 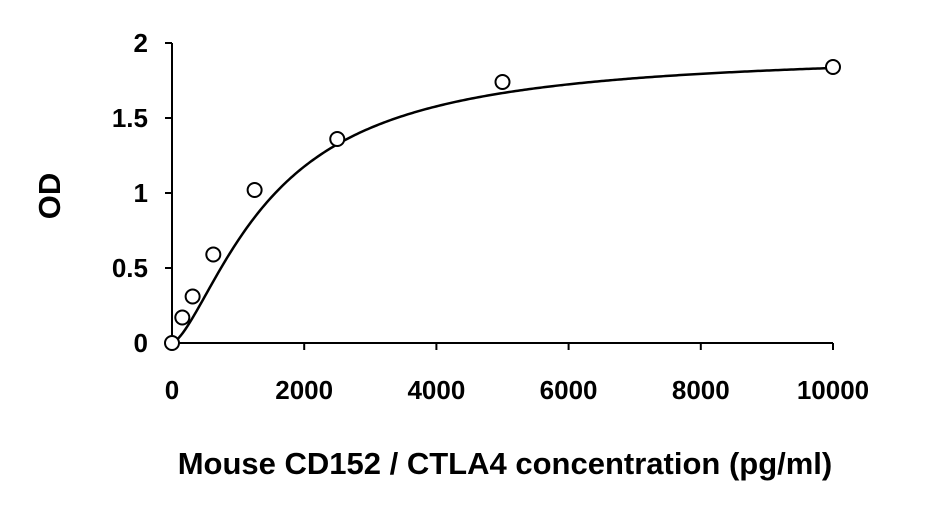 I want to click on y-axis-ticks: 0 0.5 1 1.5 2, so click(x=142, y=193).